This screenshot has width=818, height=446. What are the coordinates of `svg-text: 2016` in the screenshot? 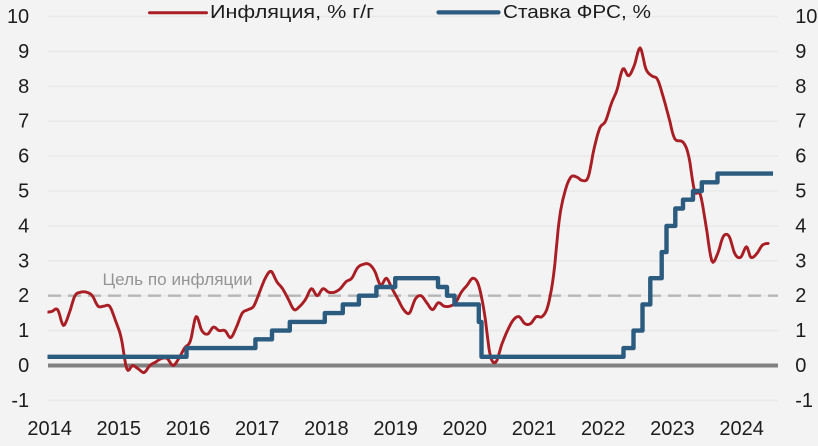 It's located at (188, 429).